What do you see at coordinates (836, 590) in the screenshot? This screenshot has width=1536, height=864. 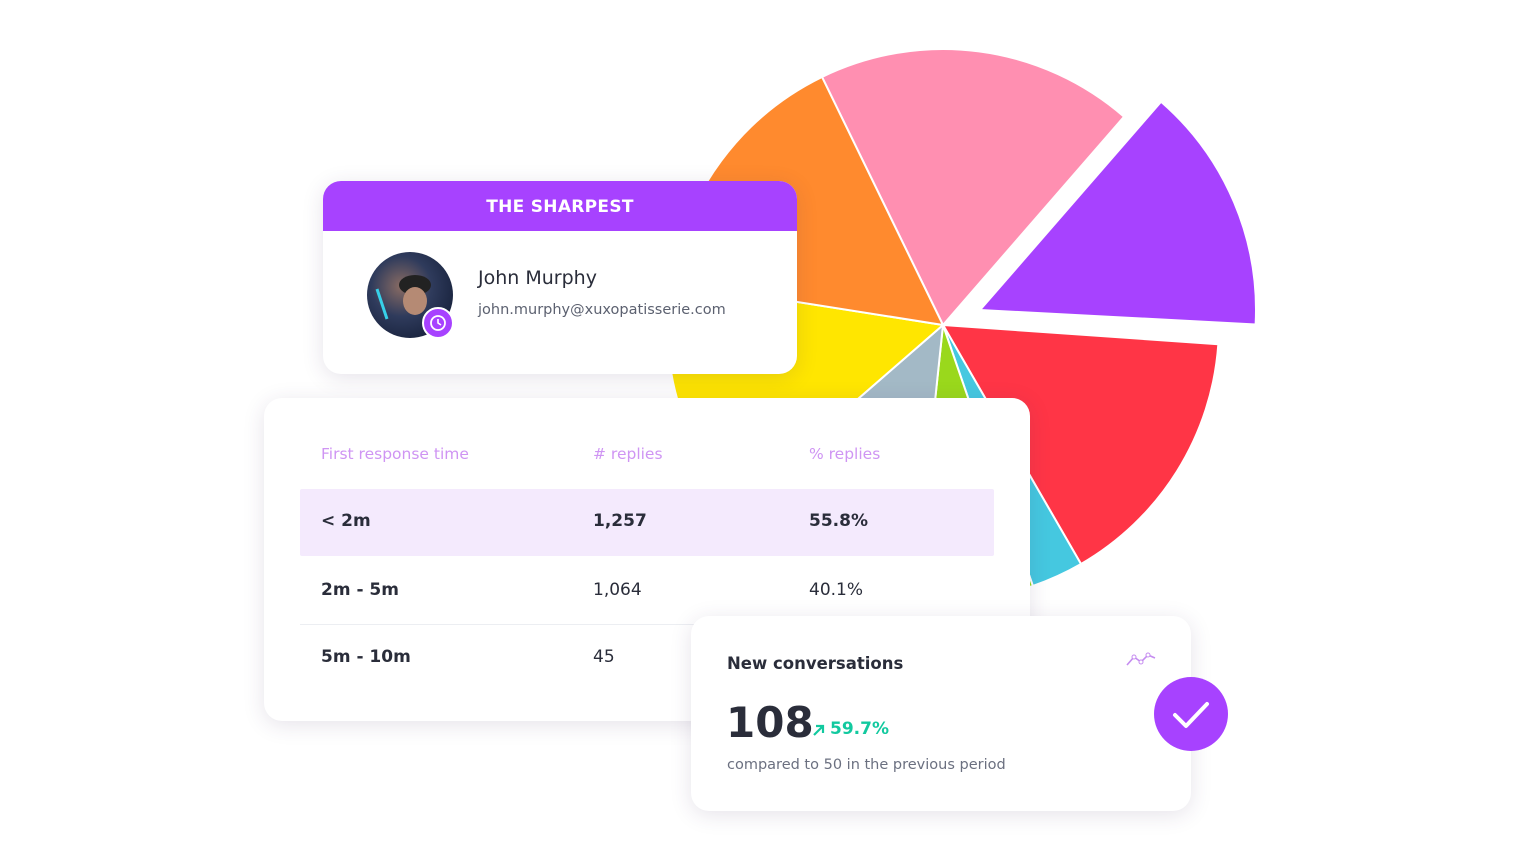 I see `cell: 40.1%` at bounding box center [836, 590].